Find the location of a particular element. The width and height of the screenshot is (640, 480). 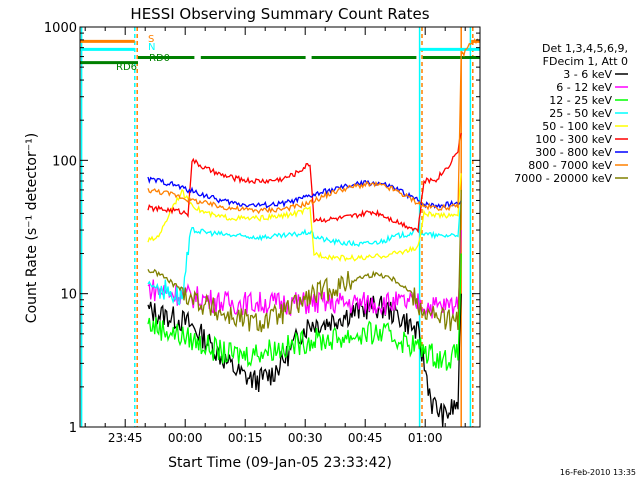

footer-timestamp: 16-Feb-2010 13:35 is located at coordinates (598, 472).